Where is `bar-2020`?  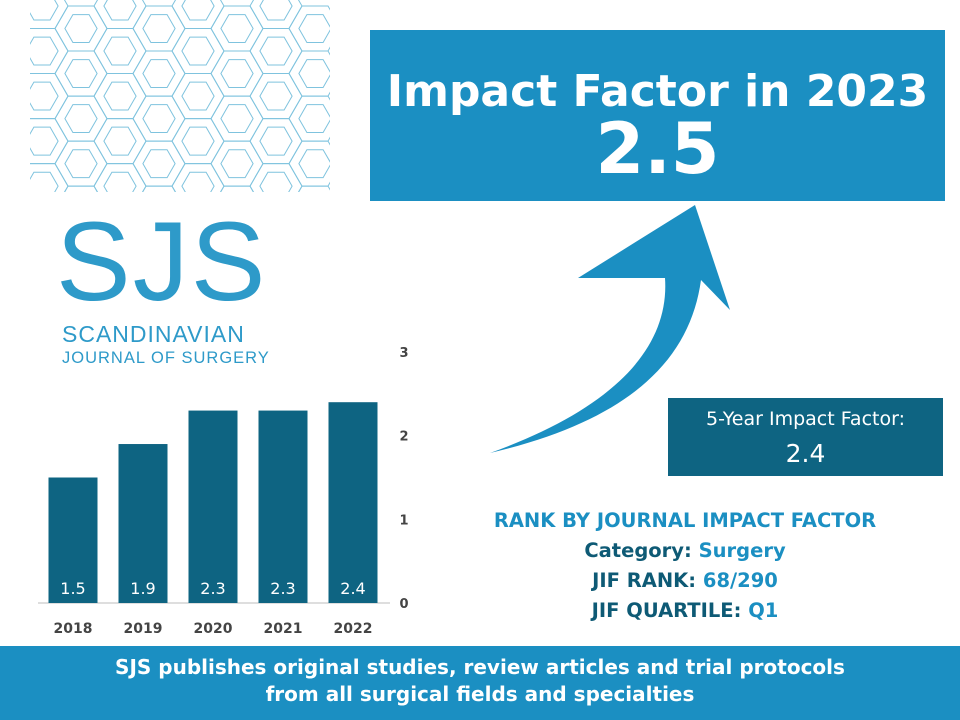 bar-2020 is located at coordinates (213, 506).